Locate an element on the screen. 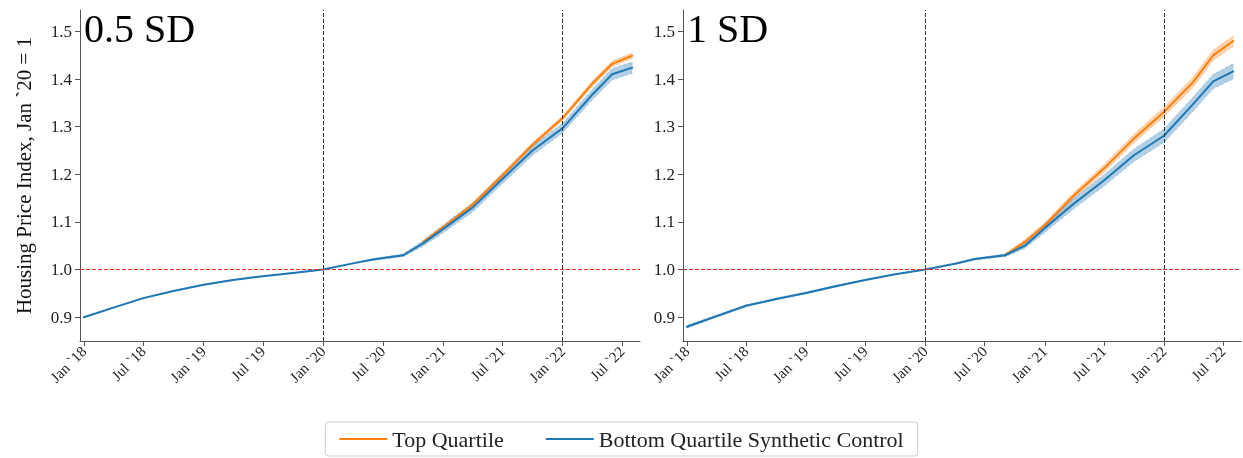 The width and height of the screenshot is (1243, 458). y-axis-title: Housing Price Index, Jan `20 = 1 is located at coordinates (23, 175).